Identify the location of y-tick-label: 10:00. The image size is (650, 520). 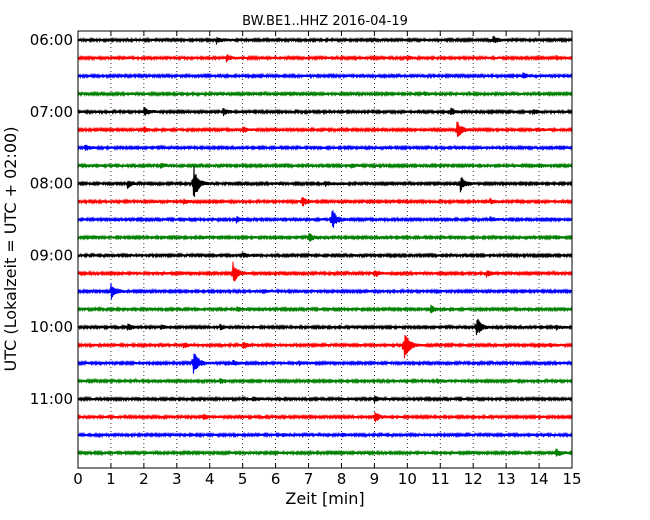
(51, 327).